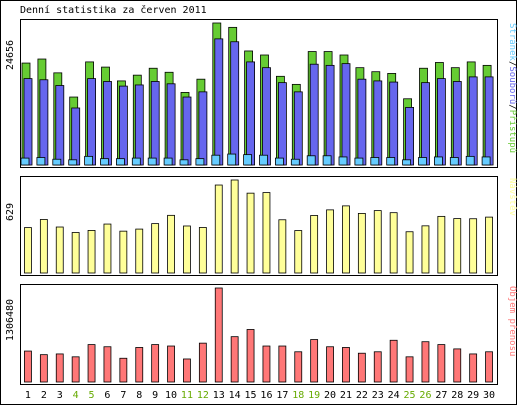  What do you see at coordinates (251, 395) in the screenshot?
I see `x-tick-label: 15` at bounding box center [251, 395].